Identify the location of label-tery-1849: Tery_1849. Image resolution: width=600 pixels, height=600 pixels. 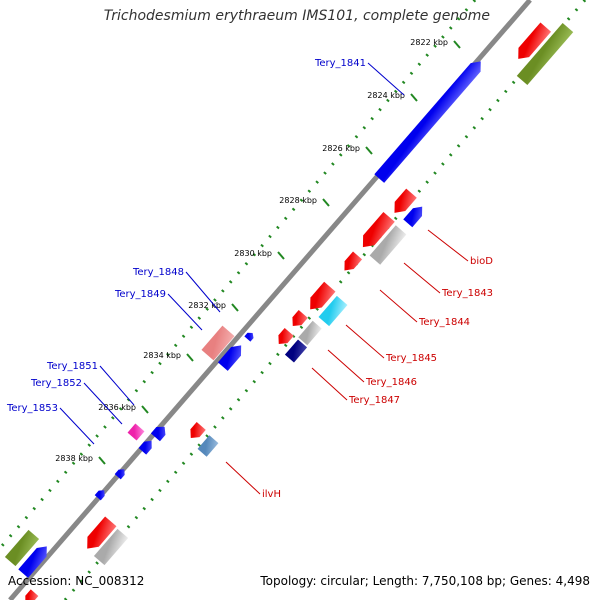
(158, 310).